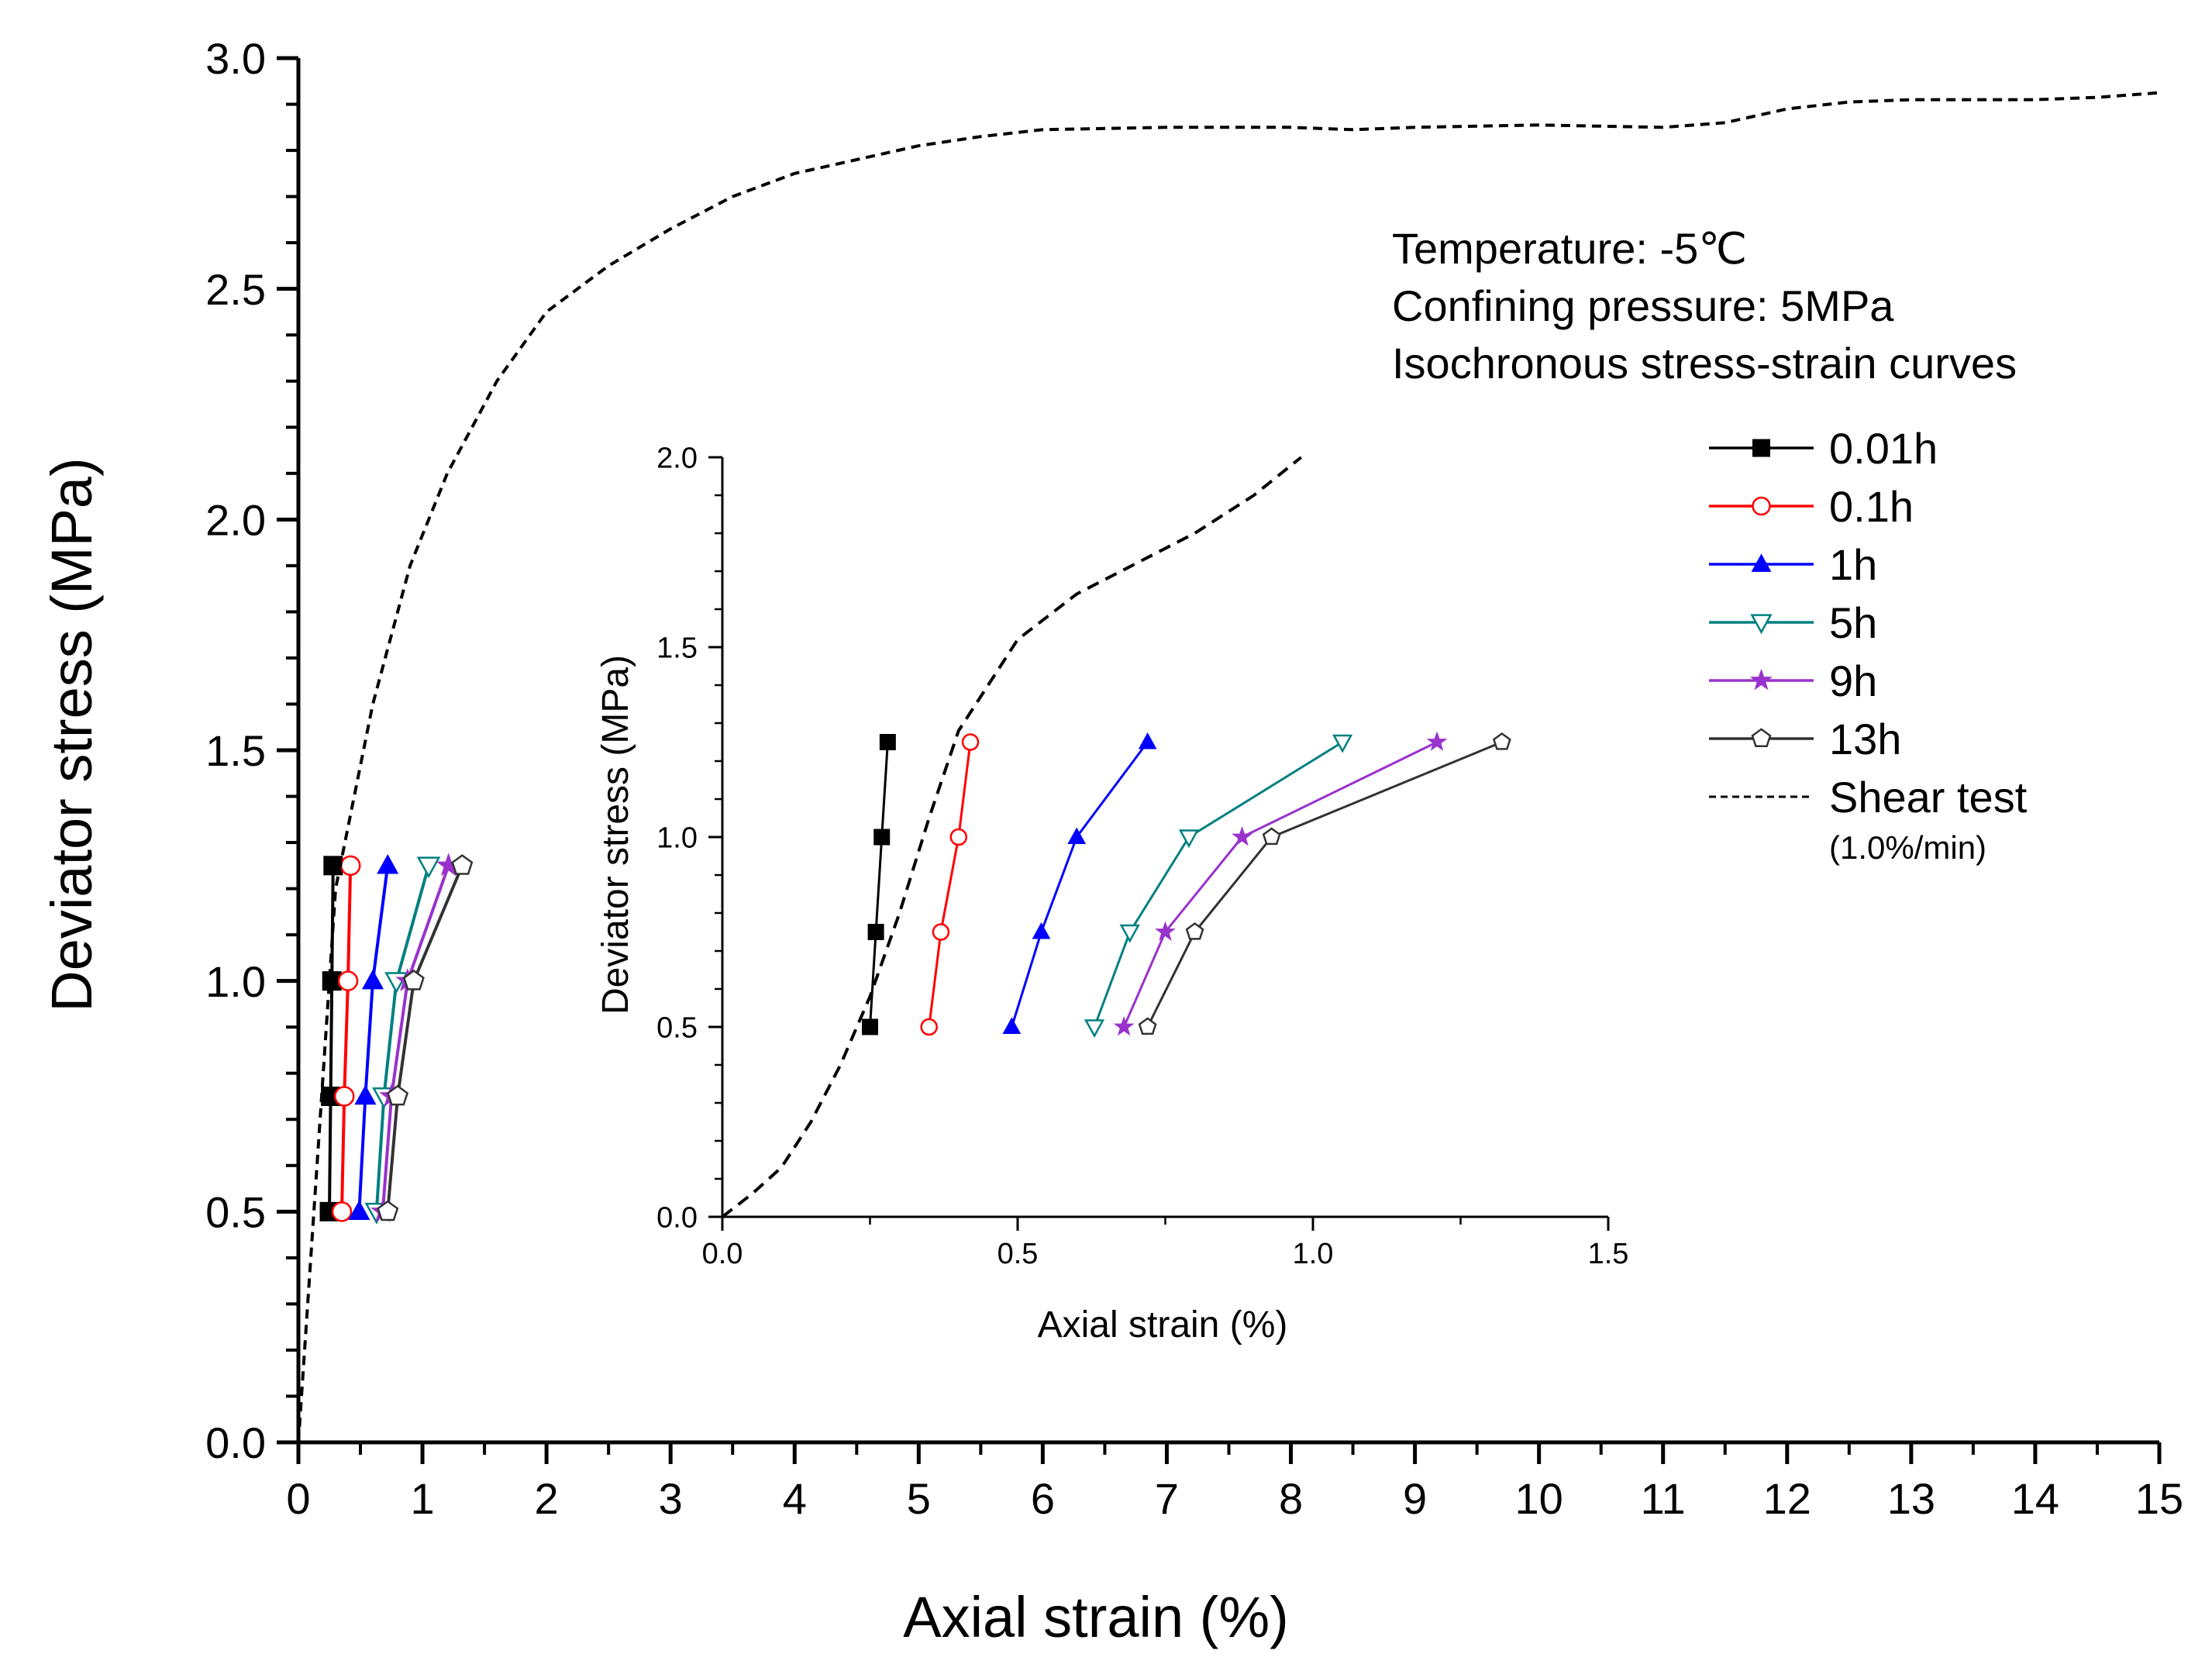 Image resolution: width=2212 pixels, height=1671 pixels. Describe the element at coordinates (1883, 449) in the screenshot. I see `legend-label: 0.01h` at that location.